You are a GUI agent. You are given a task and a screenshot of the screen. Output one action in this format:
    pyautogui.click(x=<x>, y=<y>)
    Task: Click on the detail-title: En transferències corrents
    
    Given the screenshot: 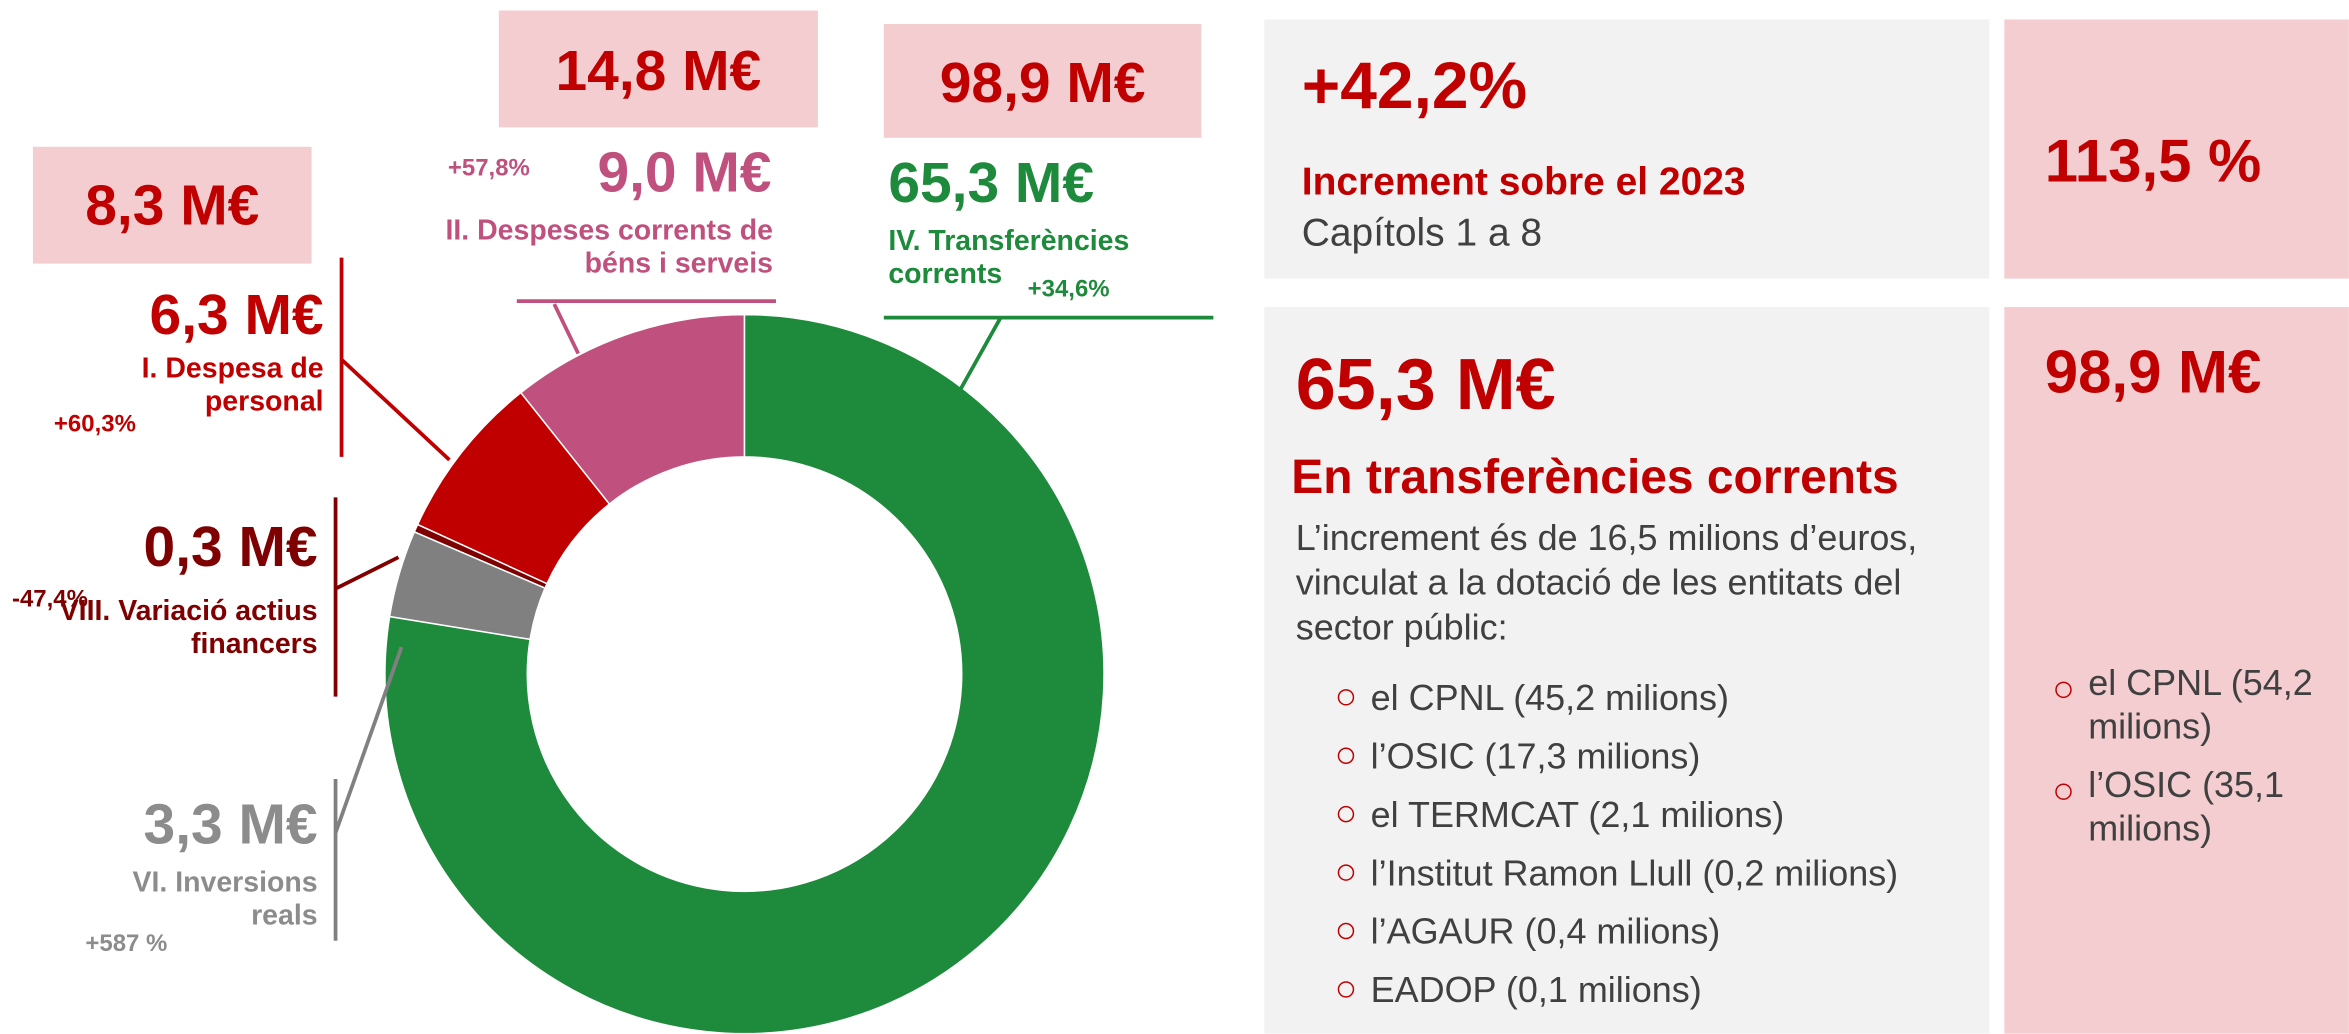 What is the action you would take?
    pyautogui.click(x=1595, y=476)
    